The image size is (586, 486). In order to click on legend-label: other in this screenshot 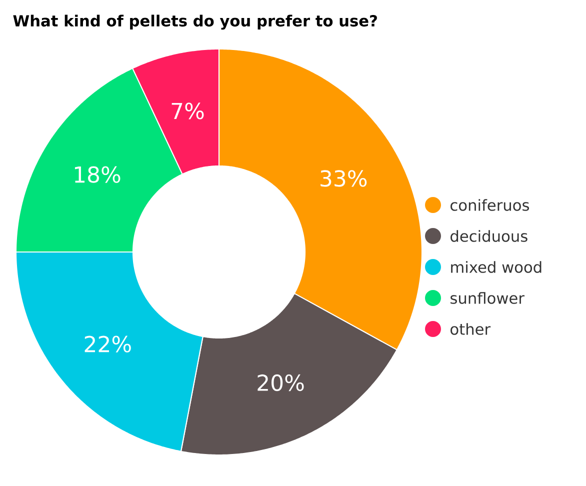, I will do `click(470, 329)`.